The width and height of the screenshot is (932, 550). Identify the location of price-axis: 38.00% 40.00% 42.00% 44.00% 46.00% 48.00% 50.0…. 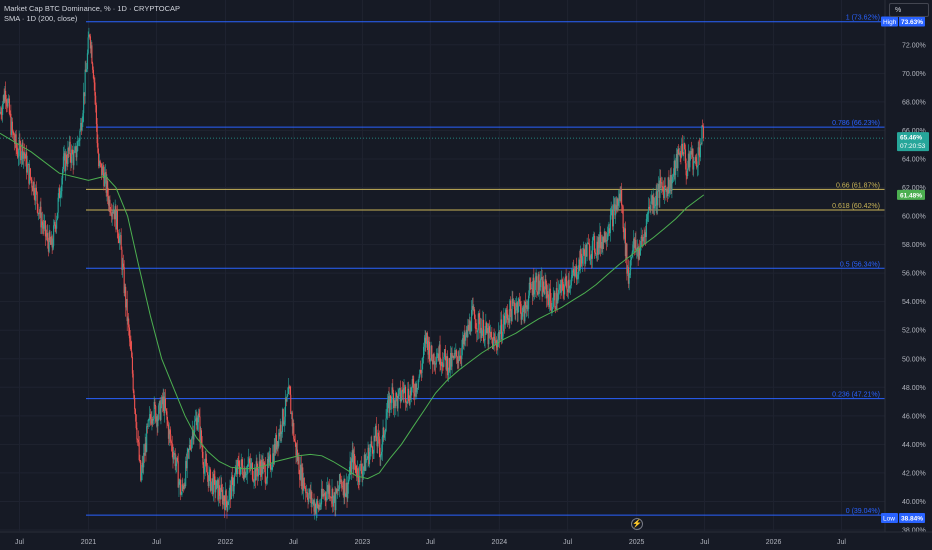
(908, 275).